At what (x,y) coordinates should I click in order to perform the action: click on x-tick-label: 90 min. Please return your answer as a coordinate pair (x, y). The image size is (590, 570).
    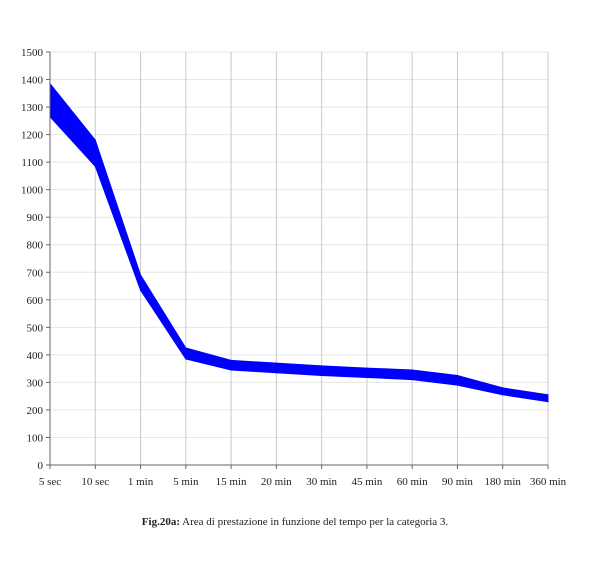
    Looking at the image, I should click on (457, 482).